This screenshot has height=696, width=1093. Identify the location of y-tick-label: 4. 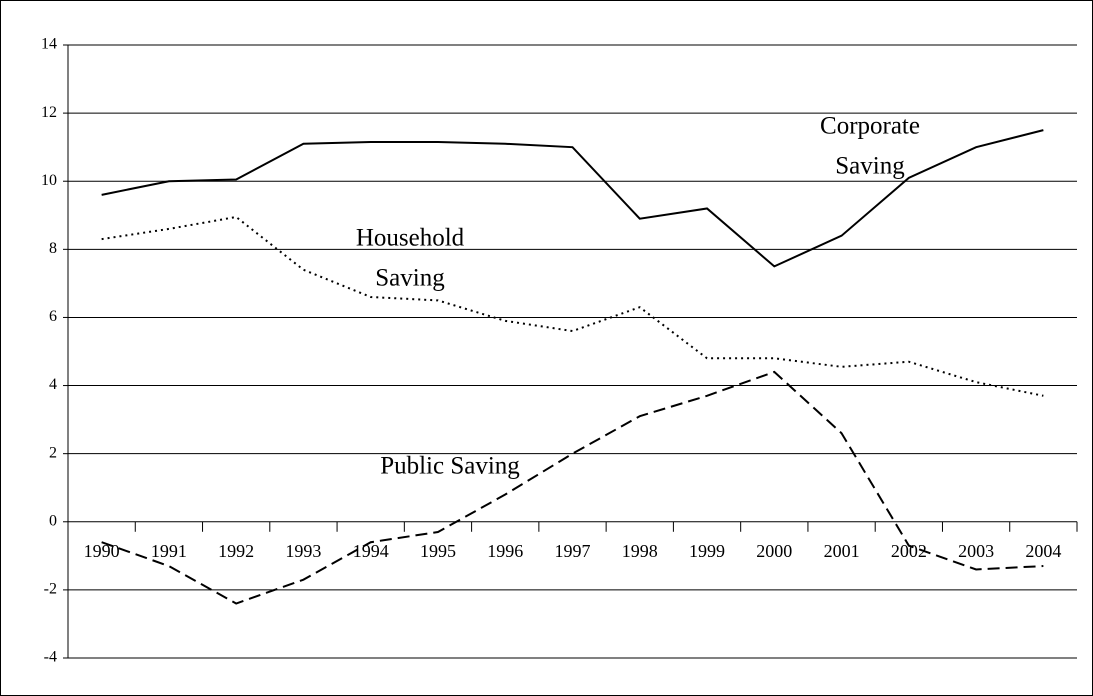
(53, 384).